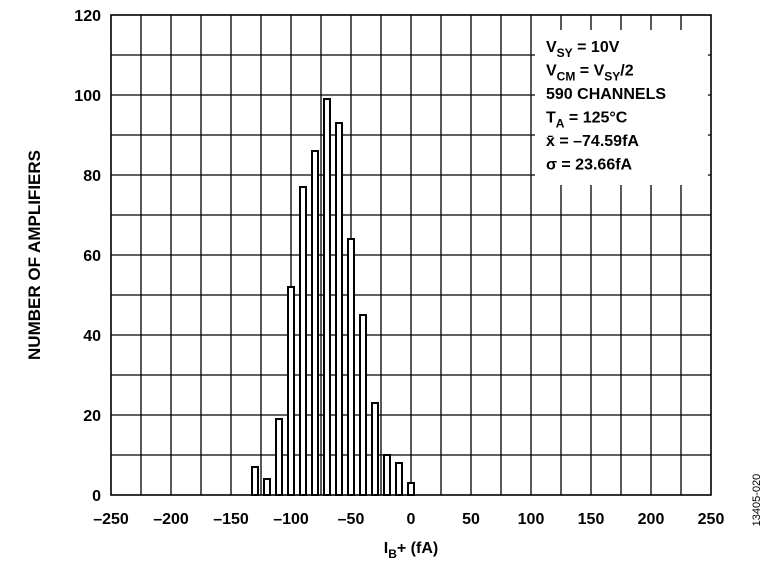  Describe the element at coordinates (551, 118) in the screenshot. I see `text-part: T` at that location.